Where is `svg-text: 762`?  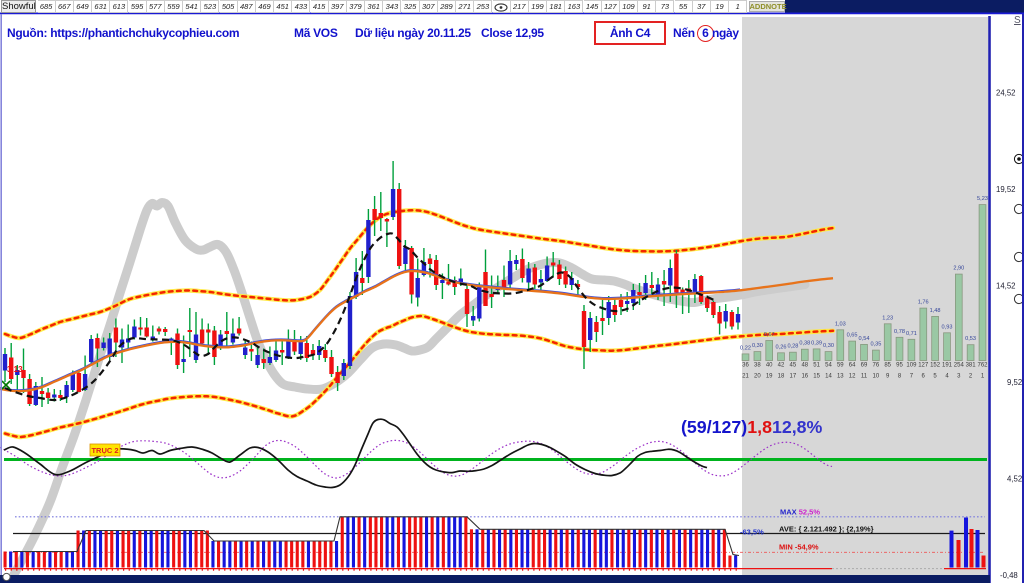 svg-text: 762 is located at coordinates (982, 366).